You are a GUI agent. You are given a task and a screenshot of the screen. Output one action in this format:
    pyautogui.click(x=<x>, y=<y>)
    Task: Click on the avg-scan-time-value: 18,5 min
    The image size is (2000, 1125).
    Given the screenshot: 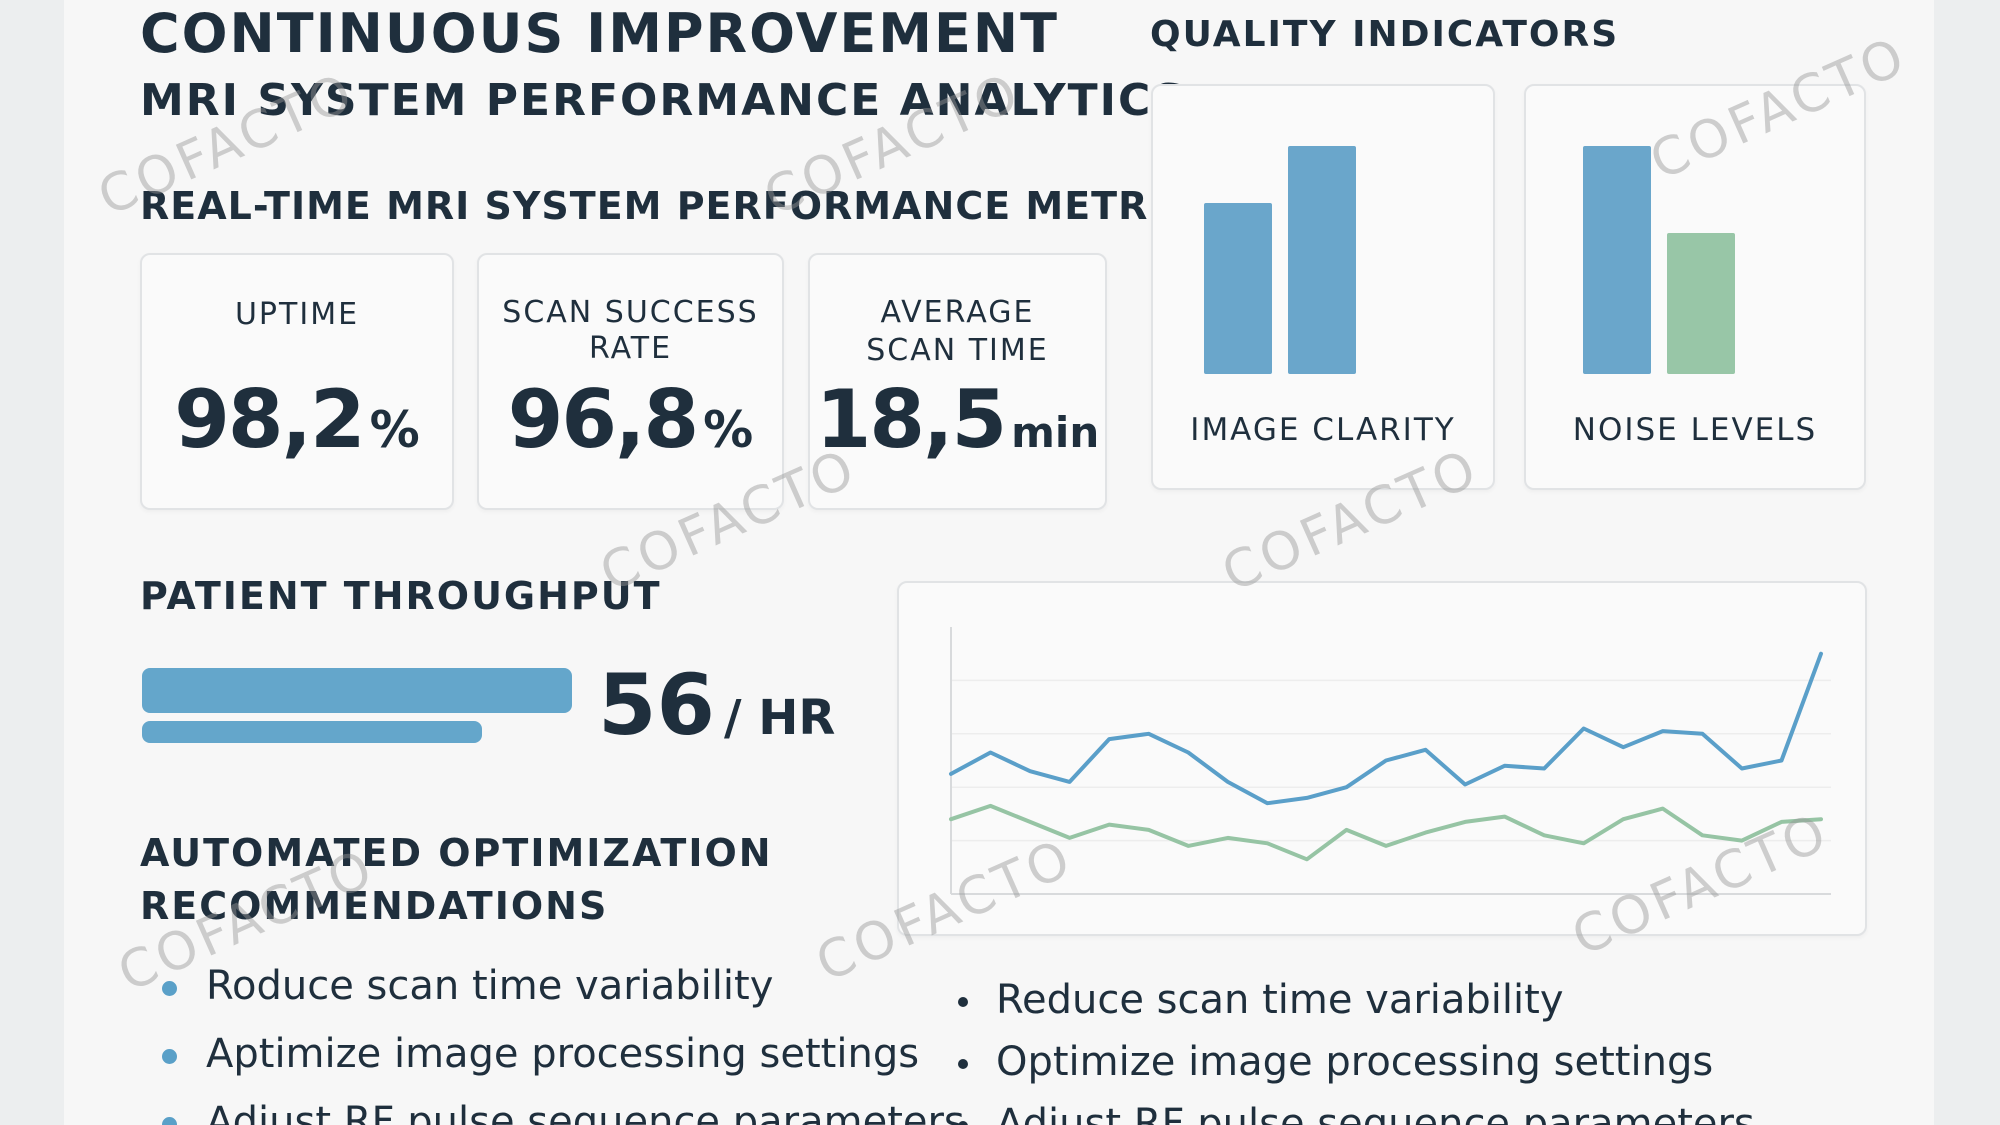 What is the action you would take?
    pyautogui.click(x=957, y=419)
    